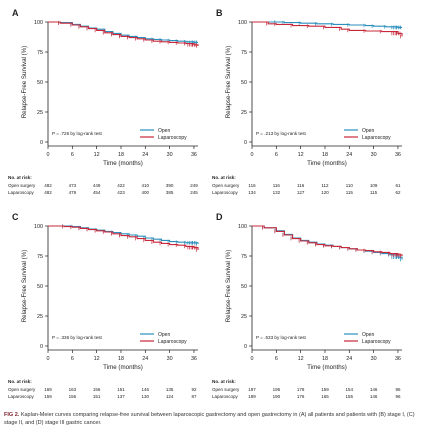  Describe the element at coordinates (170, 192) in the screenshot. I see `risk-cell: 385` at that location.